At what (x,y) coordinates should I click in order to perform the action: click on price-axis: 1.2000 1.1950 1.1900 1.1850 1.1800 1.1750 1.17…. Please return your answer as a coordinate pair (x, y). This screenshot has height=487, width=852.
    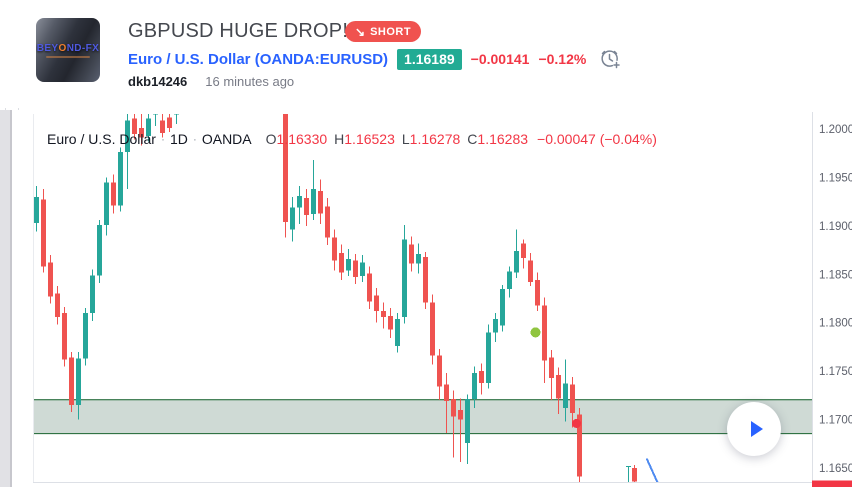
    Looking at the image, I should click on (835, 299).